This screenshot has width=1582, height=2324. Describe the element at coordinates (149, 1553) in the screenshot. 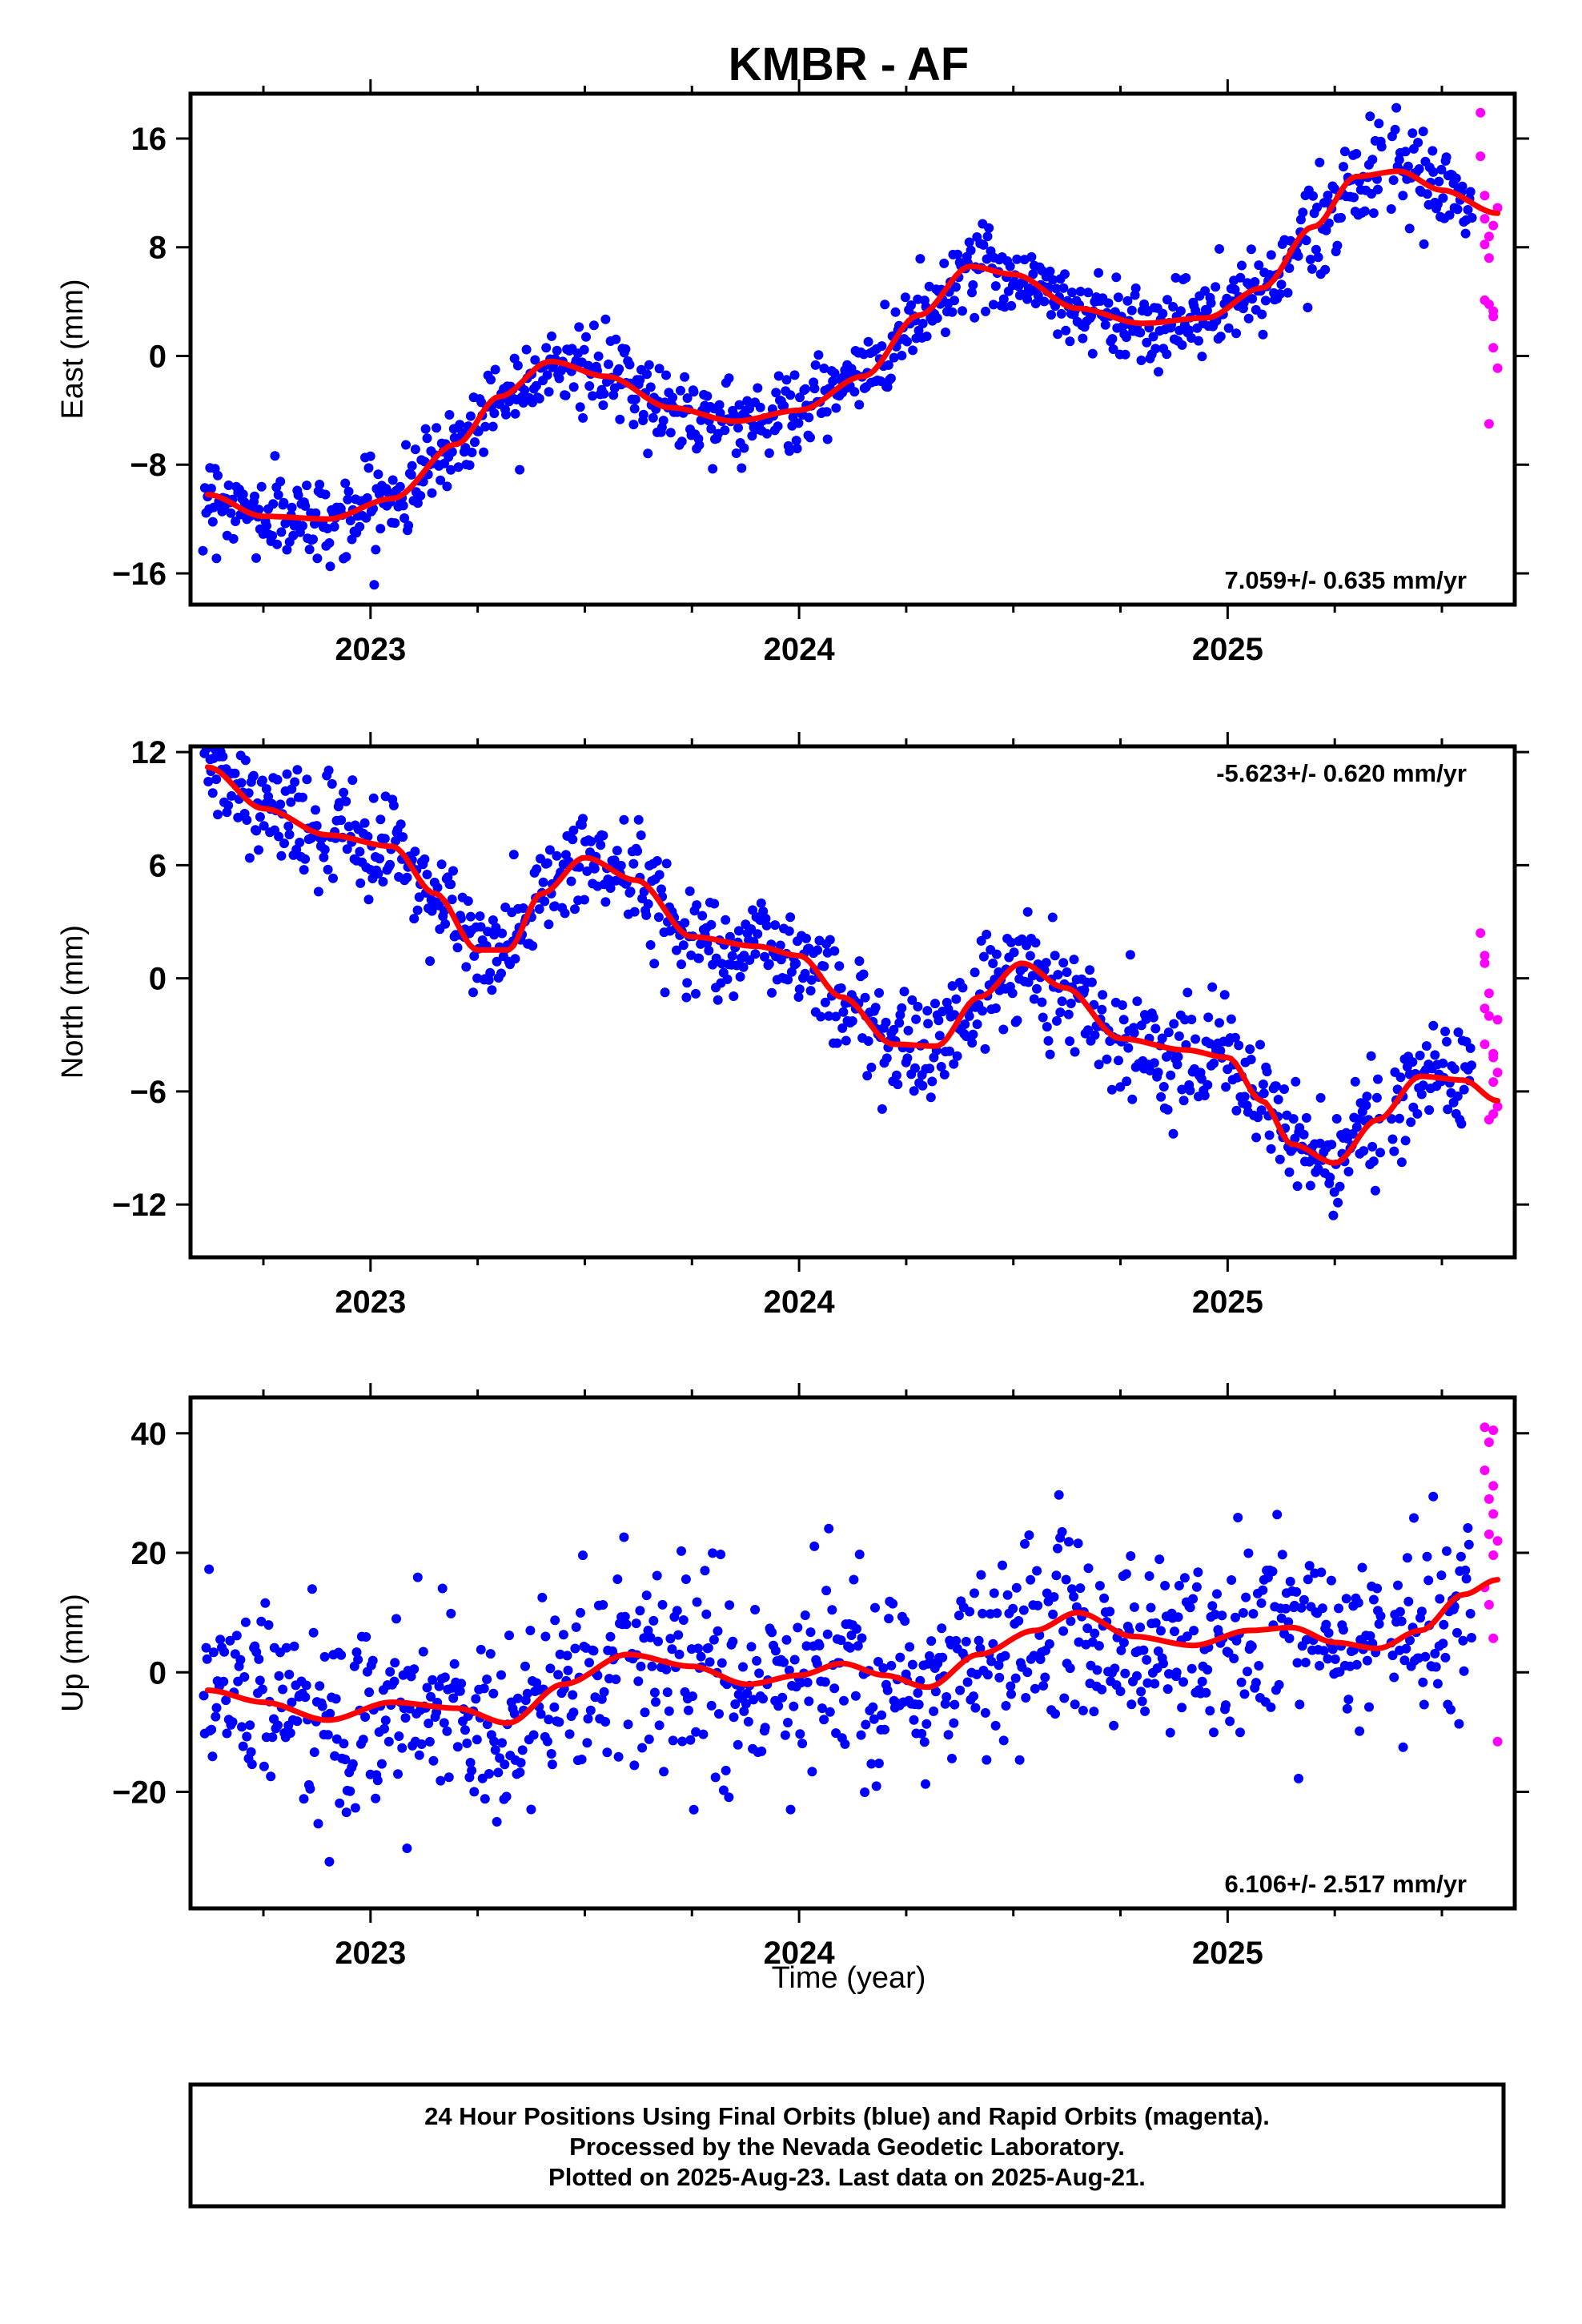

I see `y-tick-label: 20` at that location.